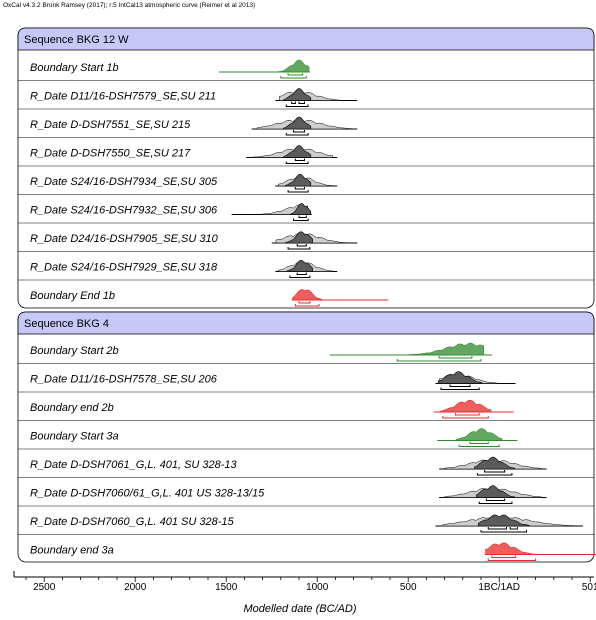  What do you see at coordinates (74, 437) in the screenshot?
I see `group-2-row-4-label: Boundary Start 3a` at bounding box center [74, 437].